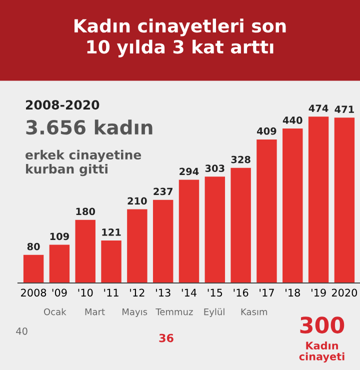 This screenshot has height=370, width=360. I want to click on data-label: 121, so click(111, 232).